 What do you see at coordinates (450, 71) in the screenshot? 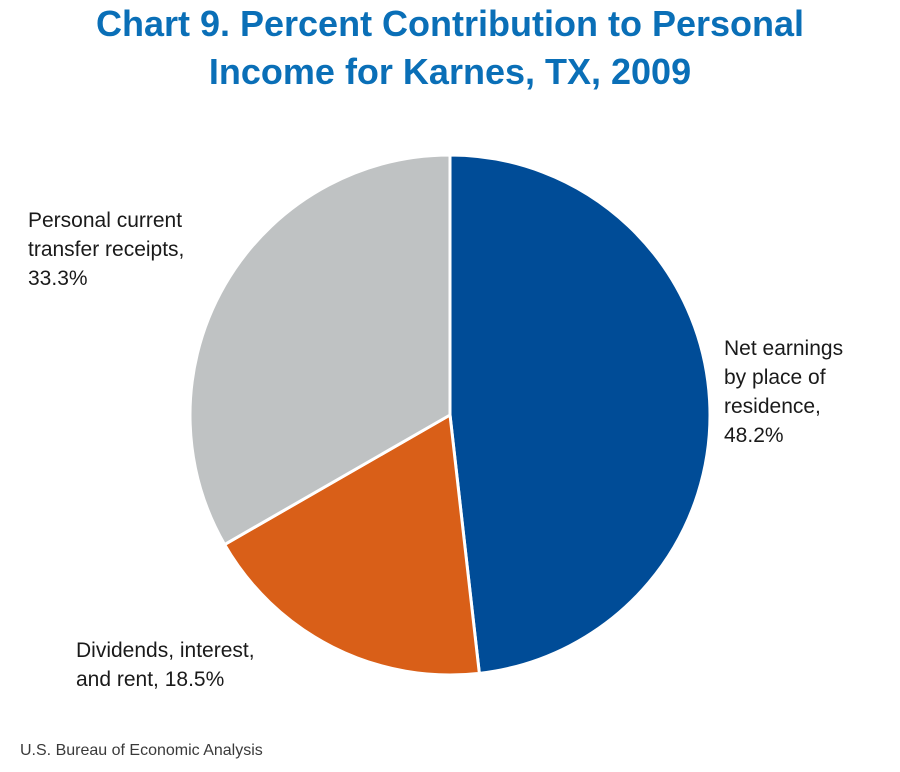
I see `chart-title-line-2: Income for Karnes, TX, 2009` at bounding box center [450, 71].